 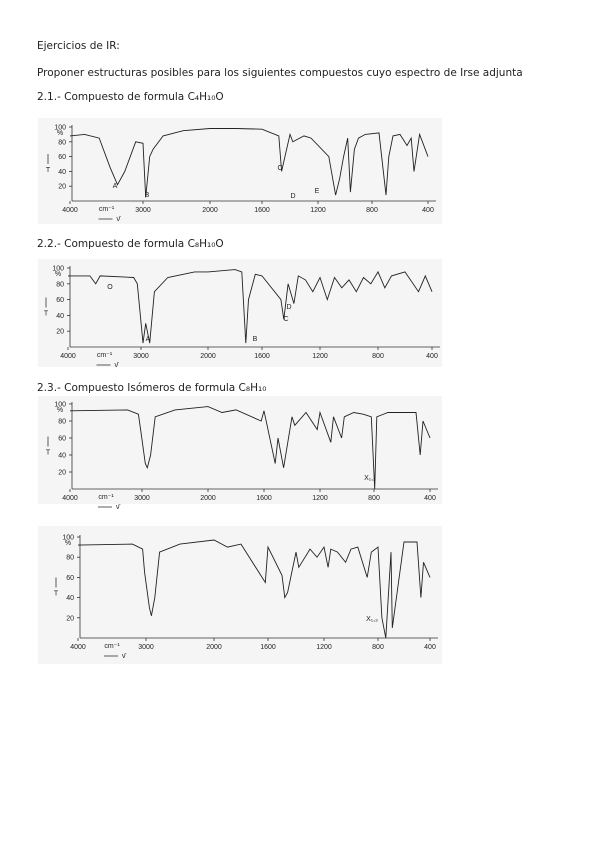 What do you see at coordinates (370, 478) in the screenshot?
I see `peak-label: X₁,₂` at bounding box center [370, 478].